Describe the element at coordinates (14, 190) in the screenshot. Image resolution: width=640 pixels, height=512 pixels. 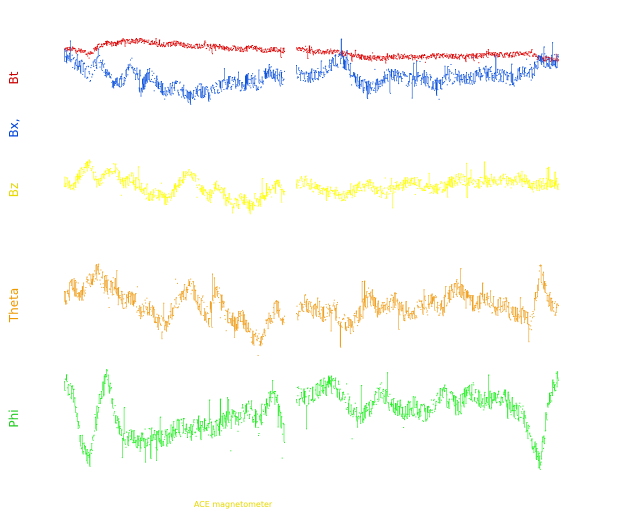
I see `ylabel-bz-0: Bz` at that location.